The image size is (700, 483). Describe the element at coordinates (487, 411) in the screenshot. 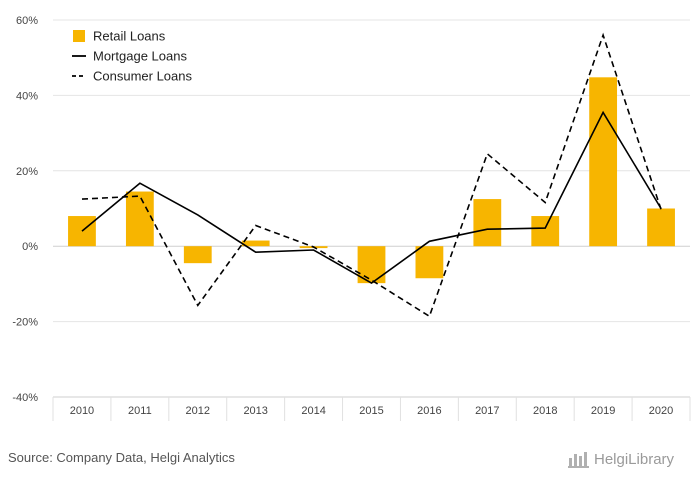

I see `x-tick-label: 2017` at that location.